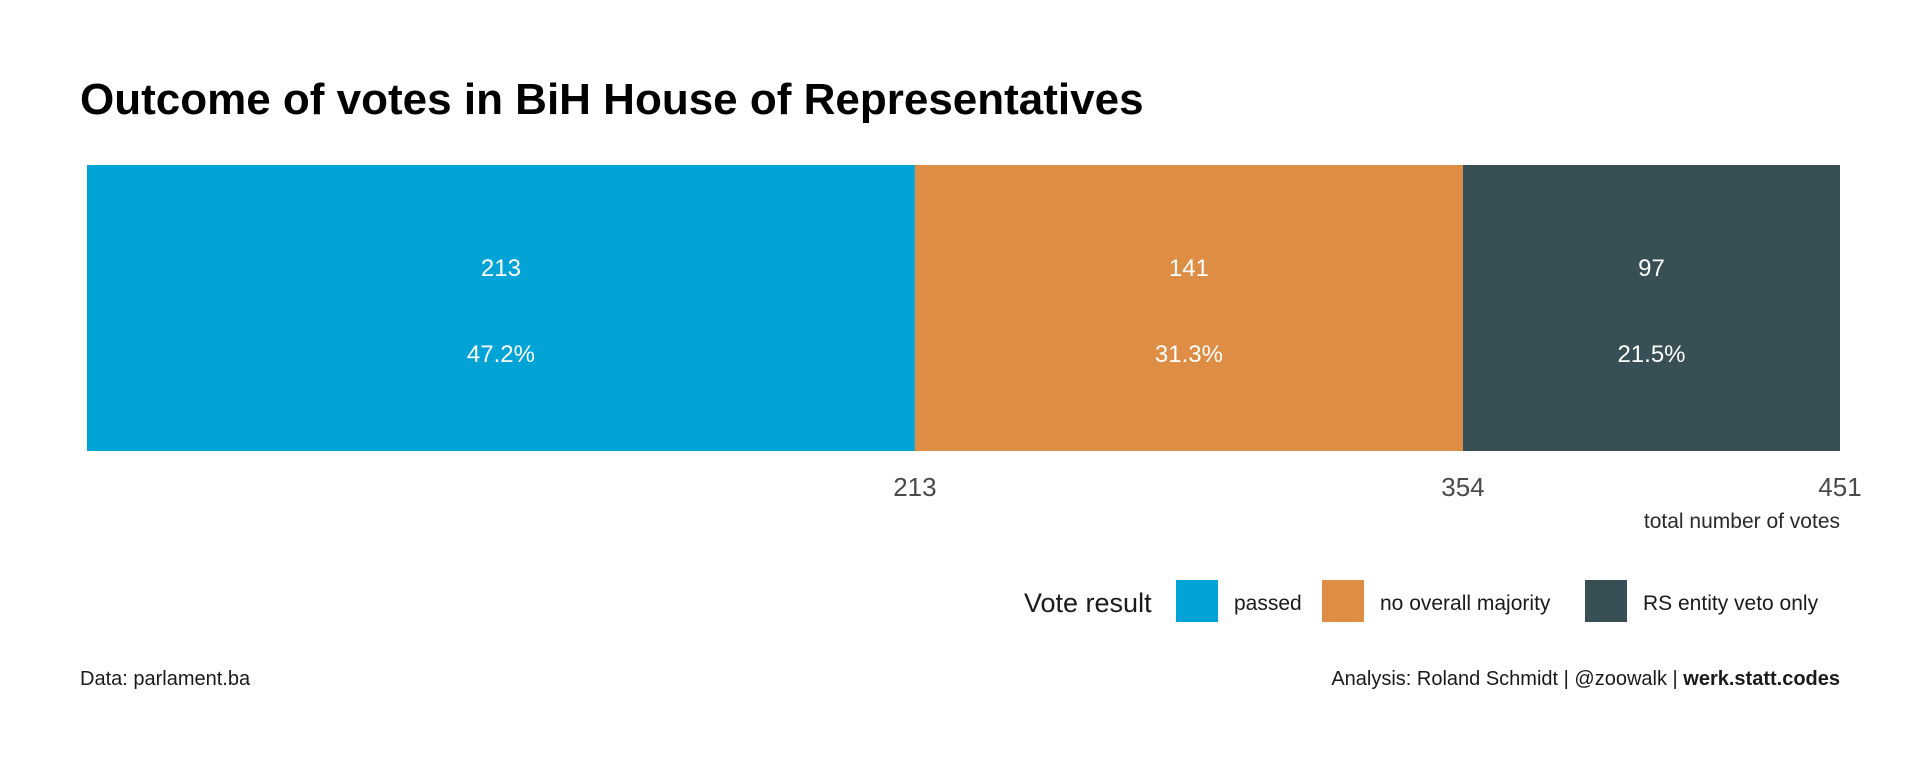 This screenshot has height=768, width=1920. What do you see at coordinates (1651, 354) in the screenshot?
I see `segment-percent-label: 21.5%` at bounding box center [1651, 354].